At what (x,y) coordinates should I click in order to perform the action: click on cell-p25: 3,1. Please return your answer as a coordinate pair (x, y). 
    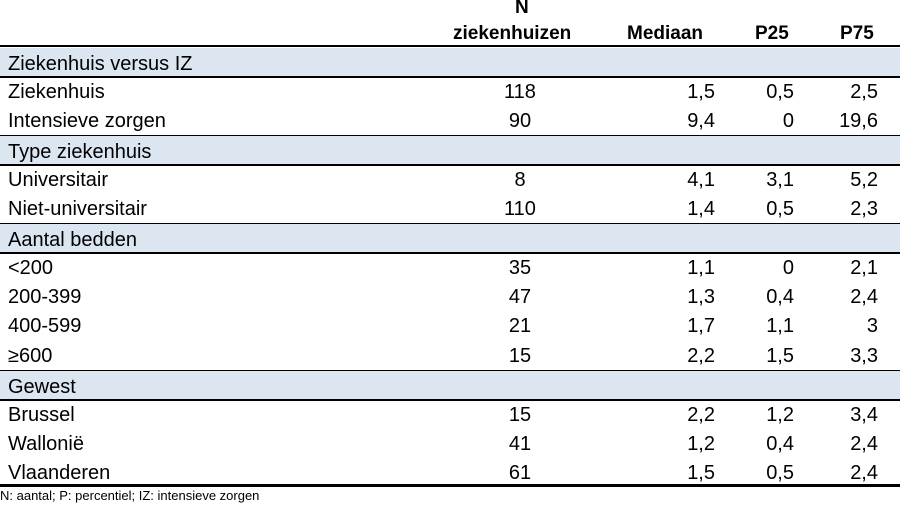
    Looking at the image, I should click on (780, 180).